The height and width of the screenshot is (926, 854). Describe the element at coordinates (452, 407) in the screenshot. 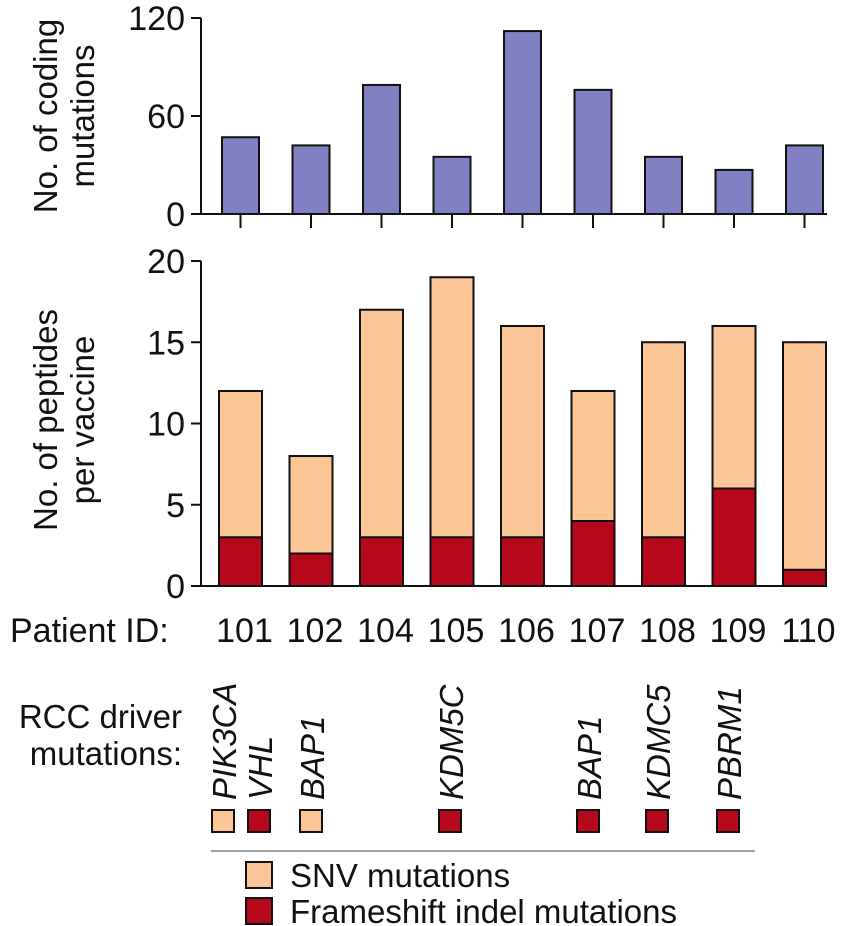

I see `peptide-bar-105-snv` at that location.